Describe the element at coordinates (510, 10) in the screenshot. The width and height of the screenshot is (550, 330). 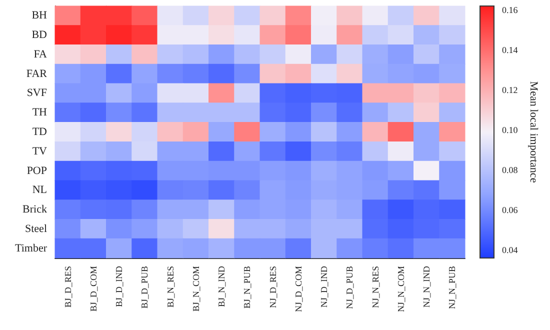
I see `color-bar-label: 0.16` at that location.